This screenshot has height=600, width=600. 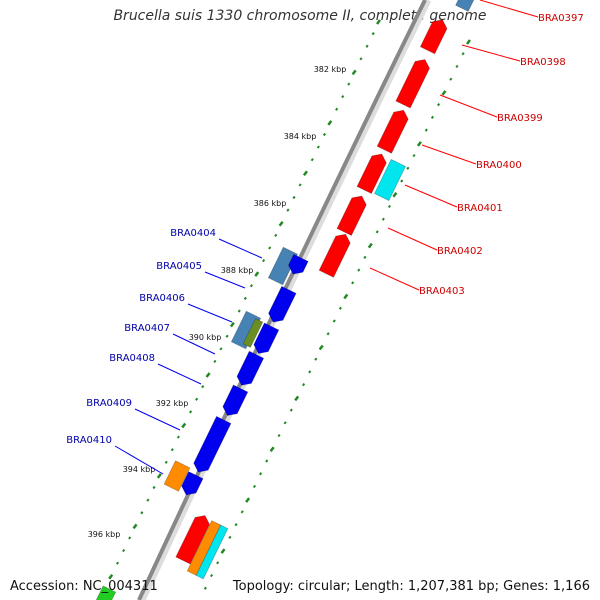 I want to click on gene-block-bra0409, so click(x=235, y=400).